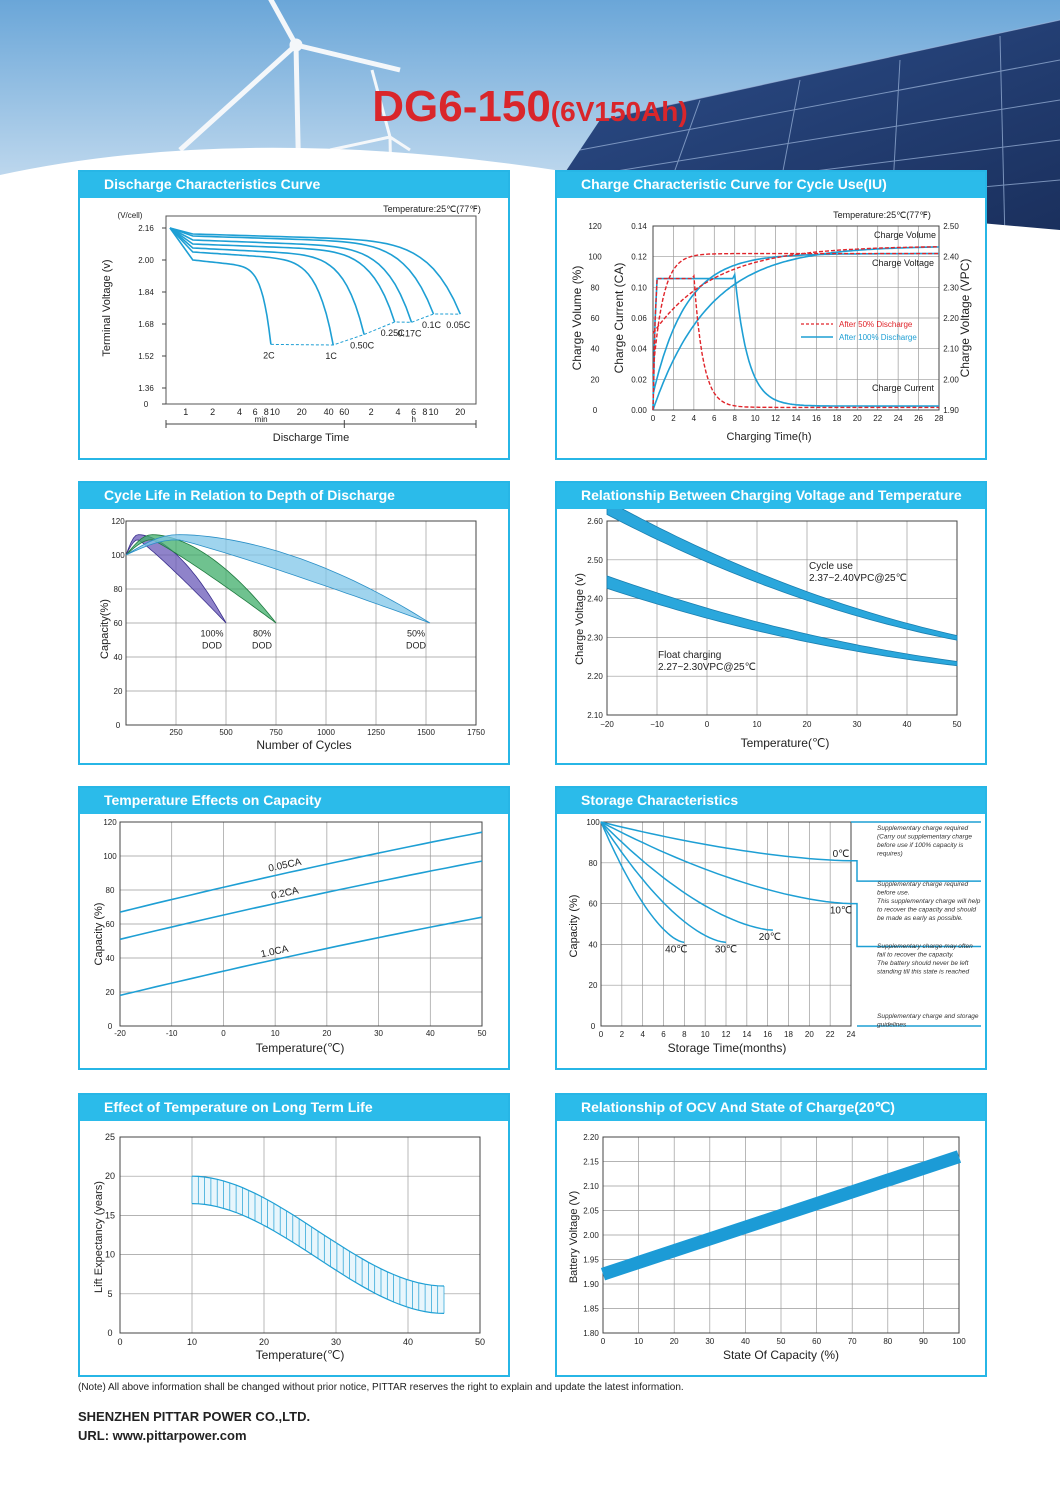 The width and height of the screenshot is (1060, 1498). What do you see at coordinates (684, 1034) in the screenshot?
I see `x-tick-label: 8` at bounding box center [684, 1034].